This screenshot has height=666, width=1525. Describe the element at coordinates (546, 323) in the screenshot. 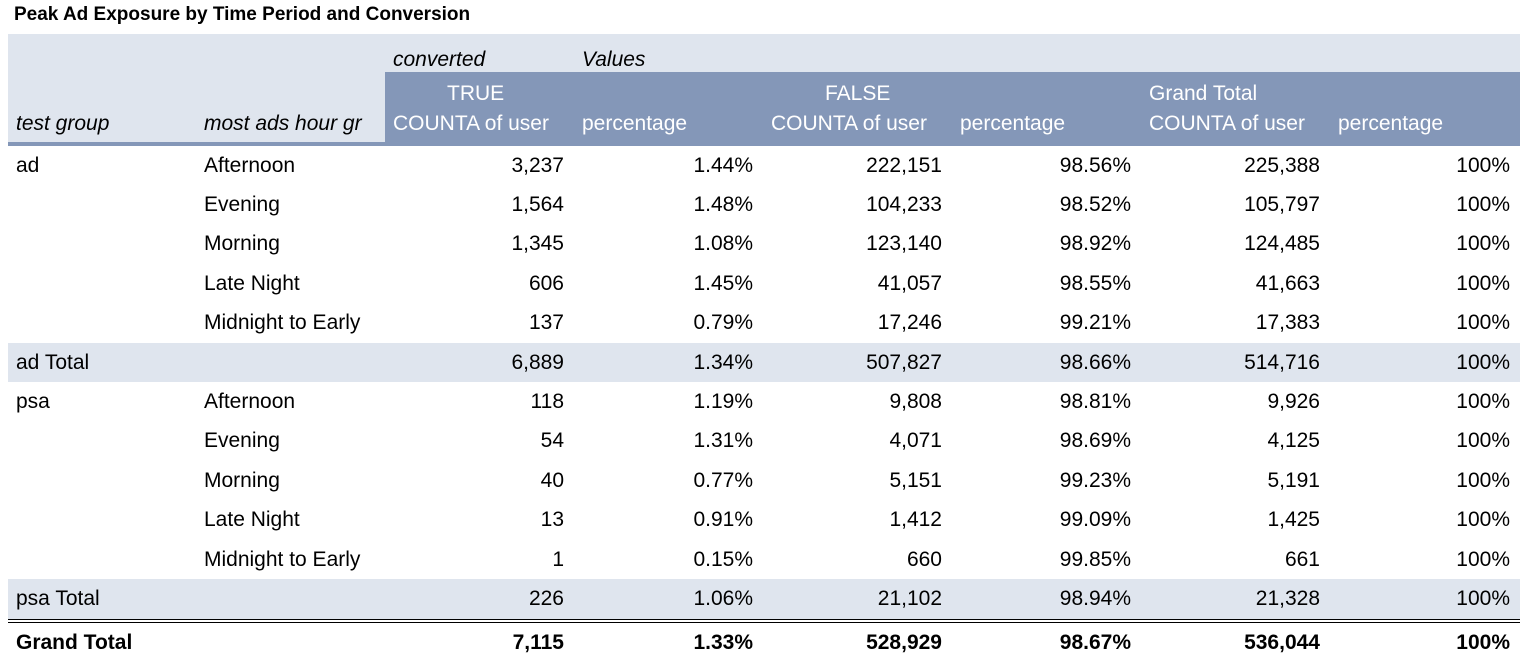

I see `value-cell: 137` at that location.